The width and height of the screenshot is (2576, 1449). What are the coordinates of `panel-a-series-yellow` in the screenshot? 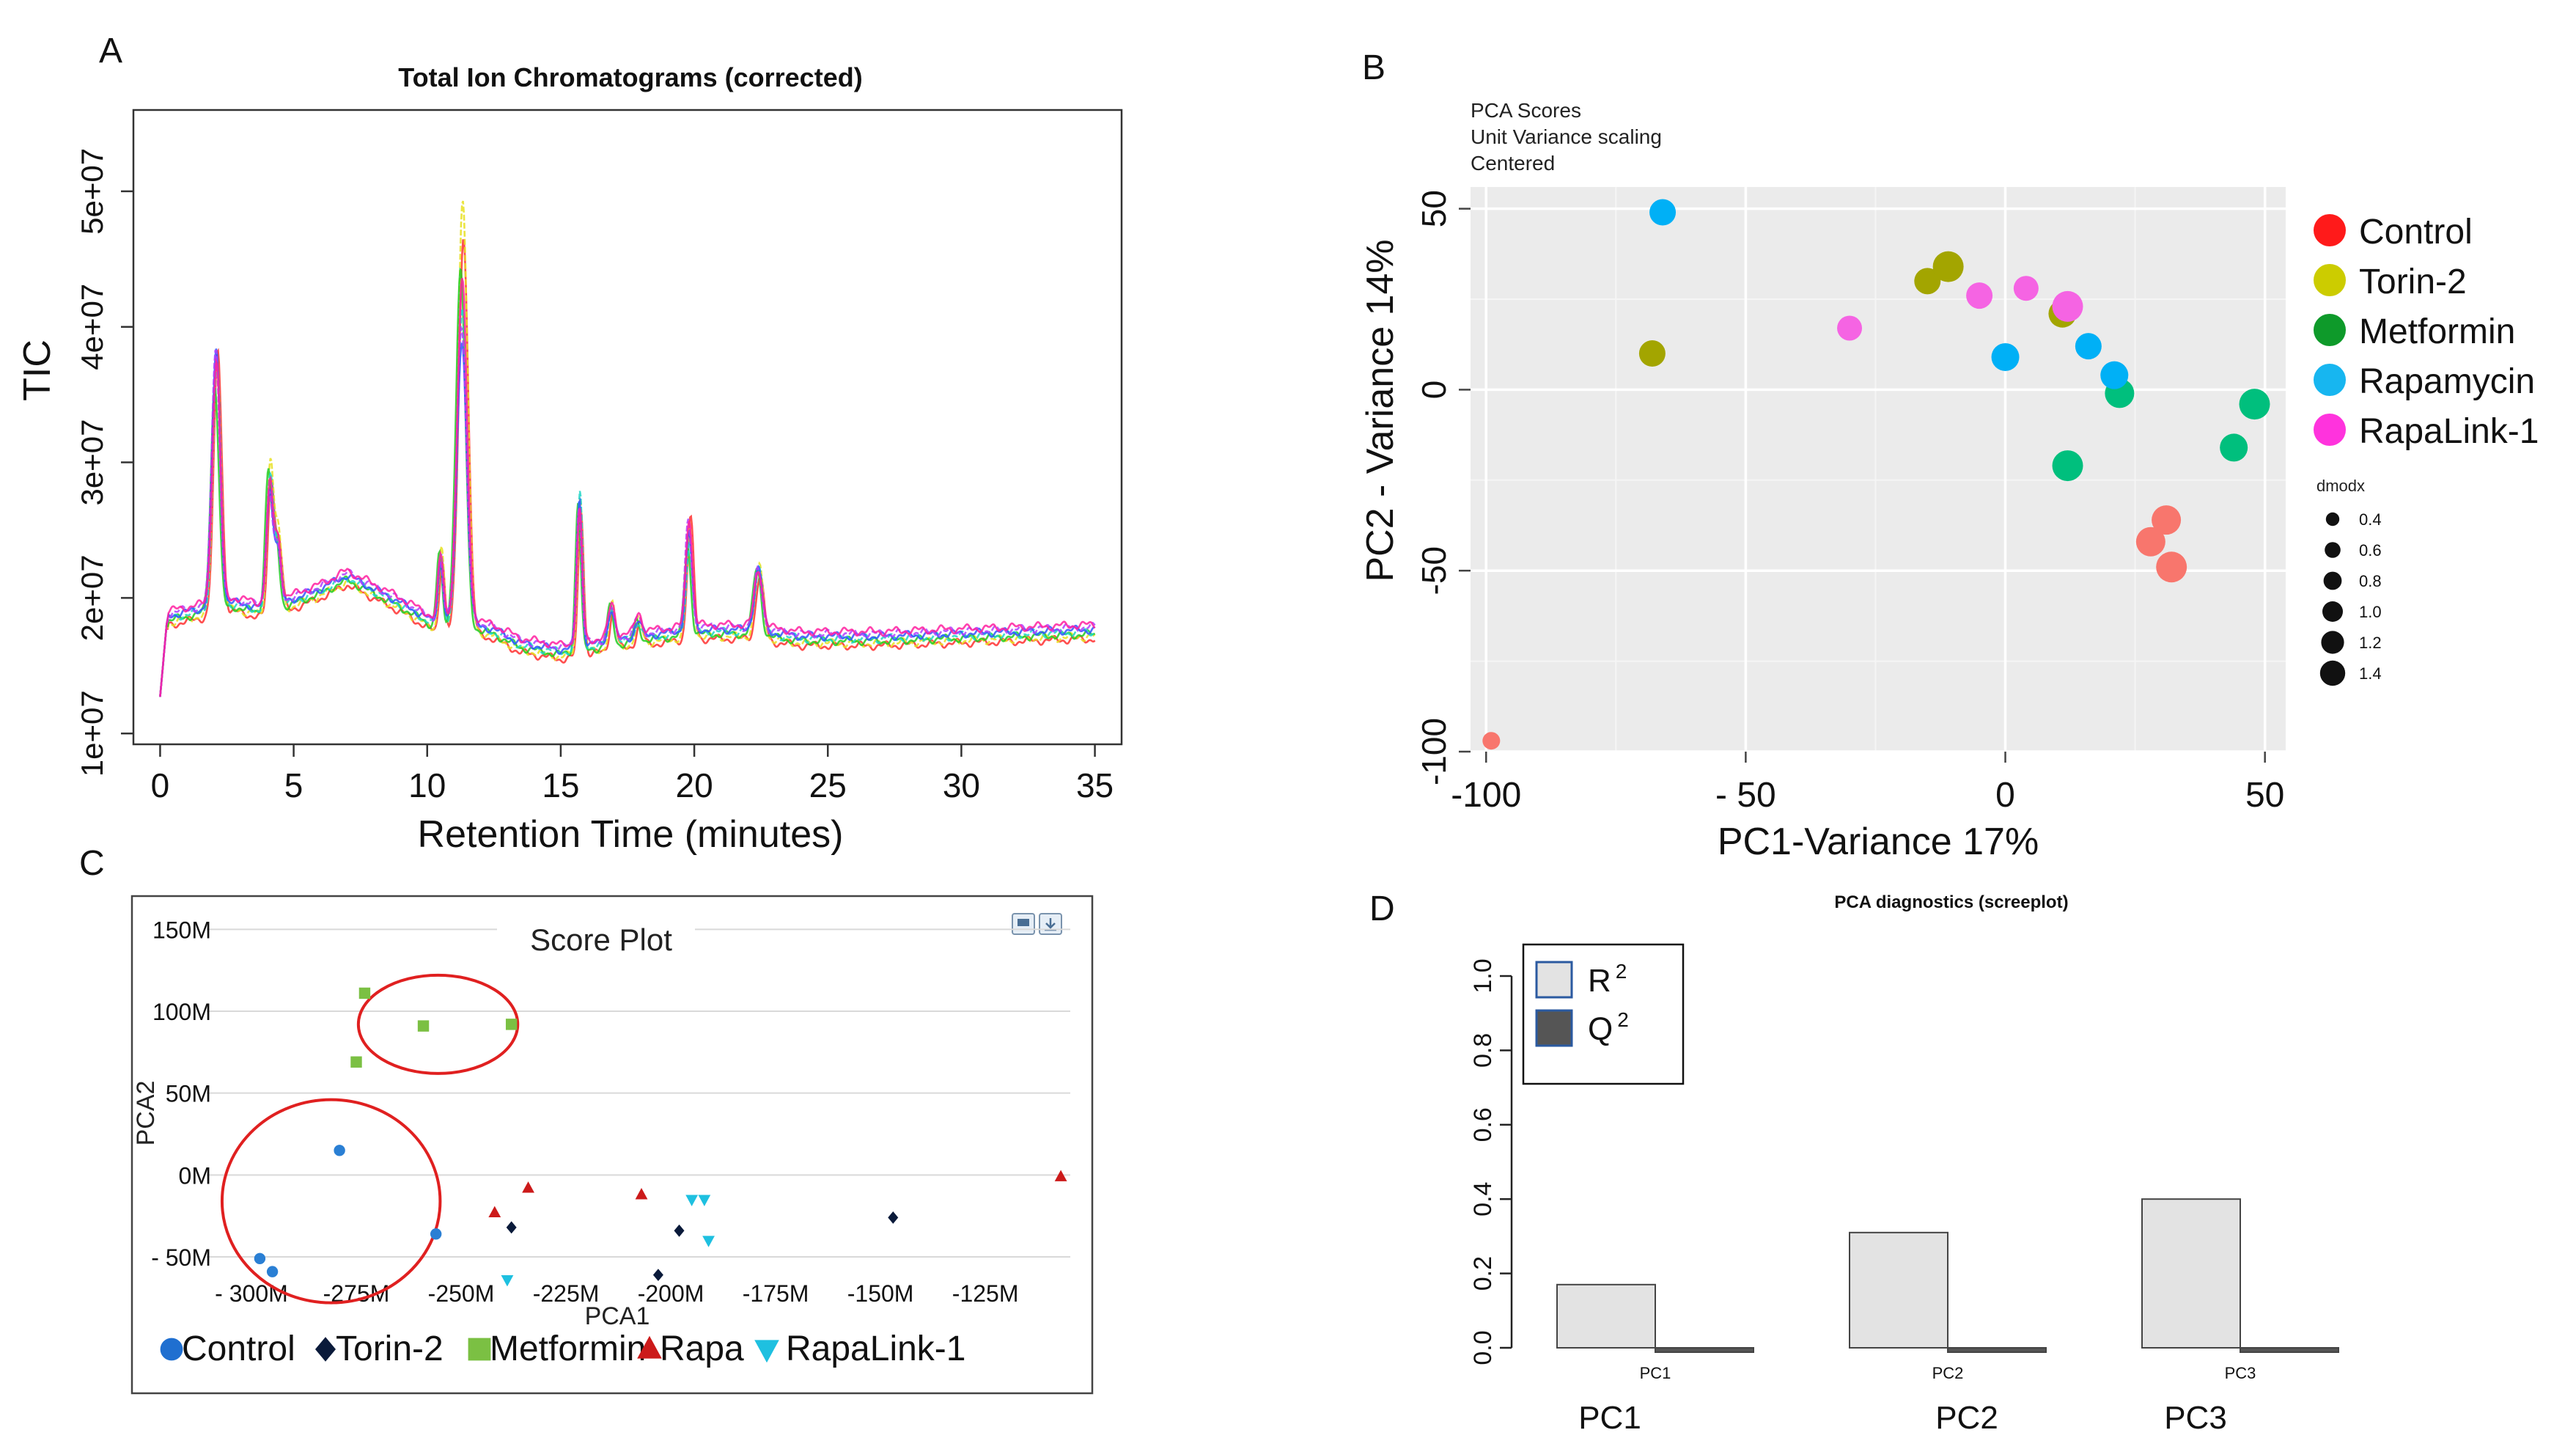 It's located at (627, 448).